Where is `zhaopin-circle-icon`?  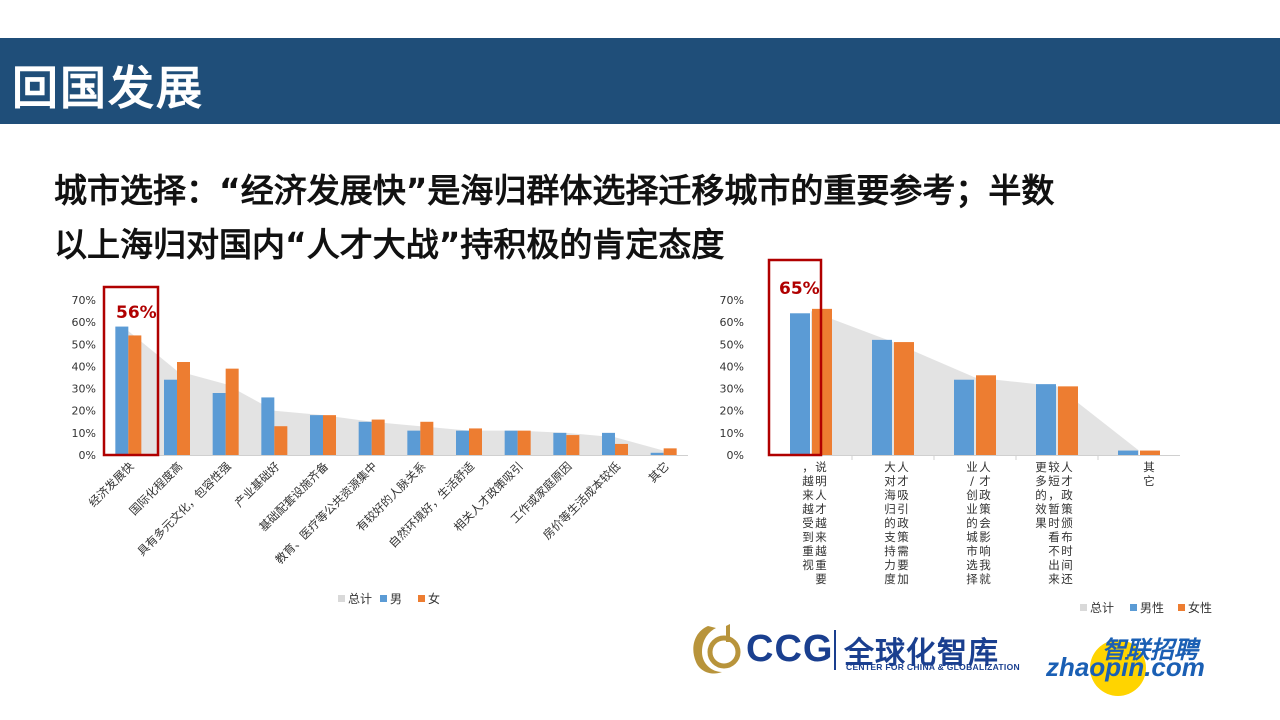
zhaopin-circle-icon is located at coordinates (1118, 668).